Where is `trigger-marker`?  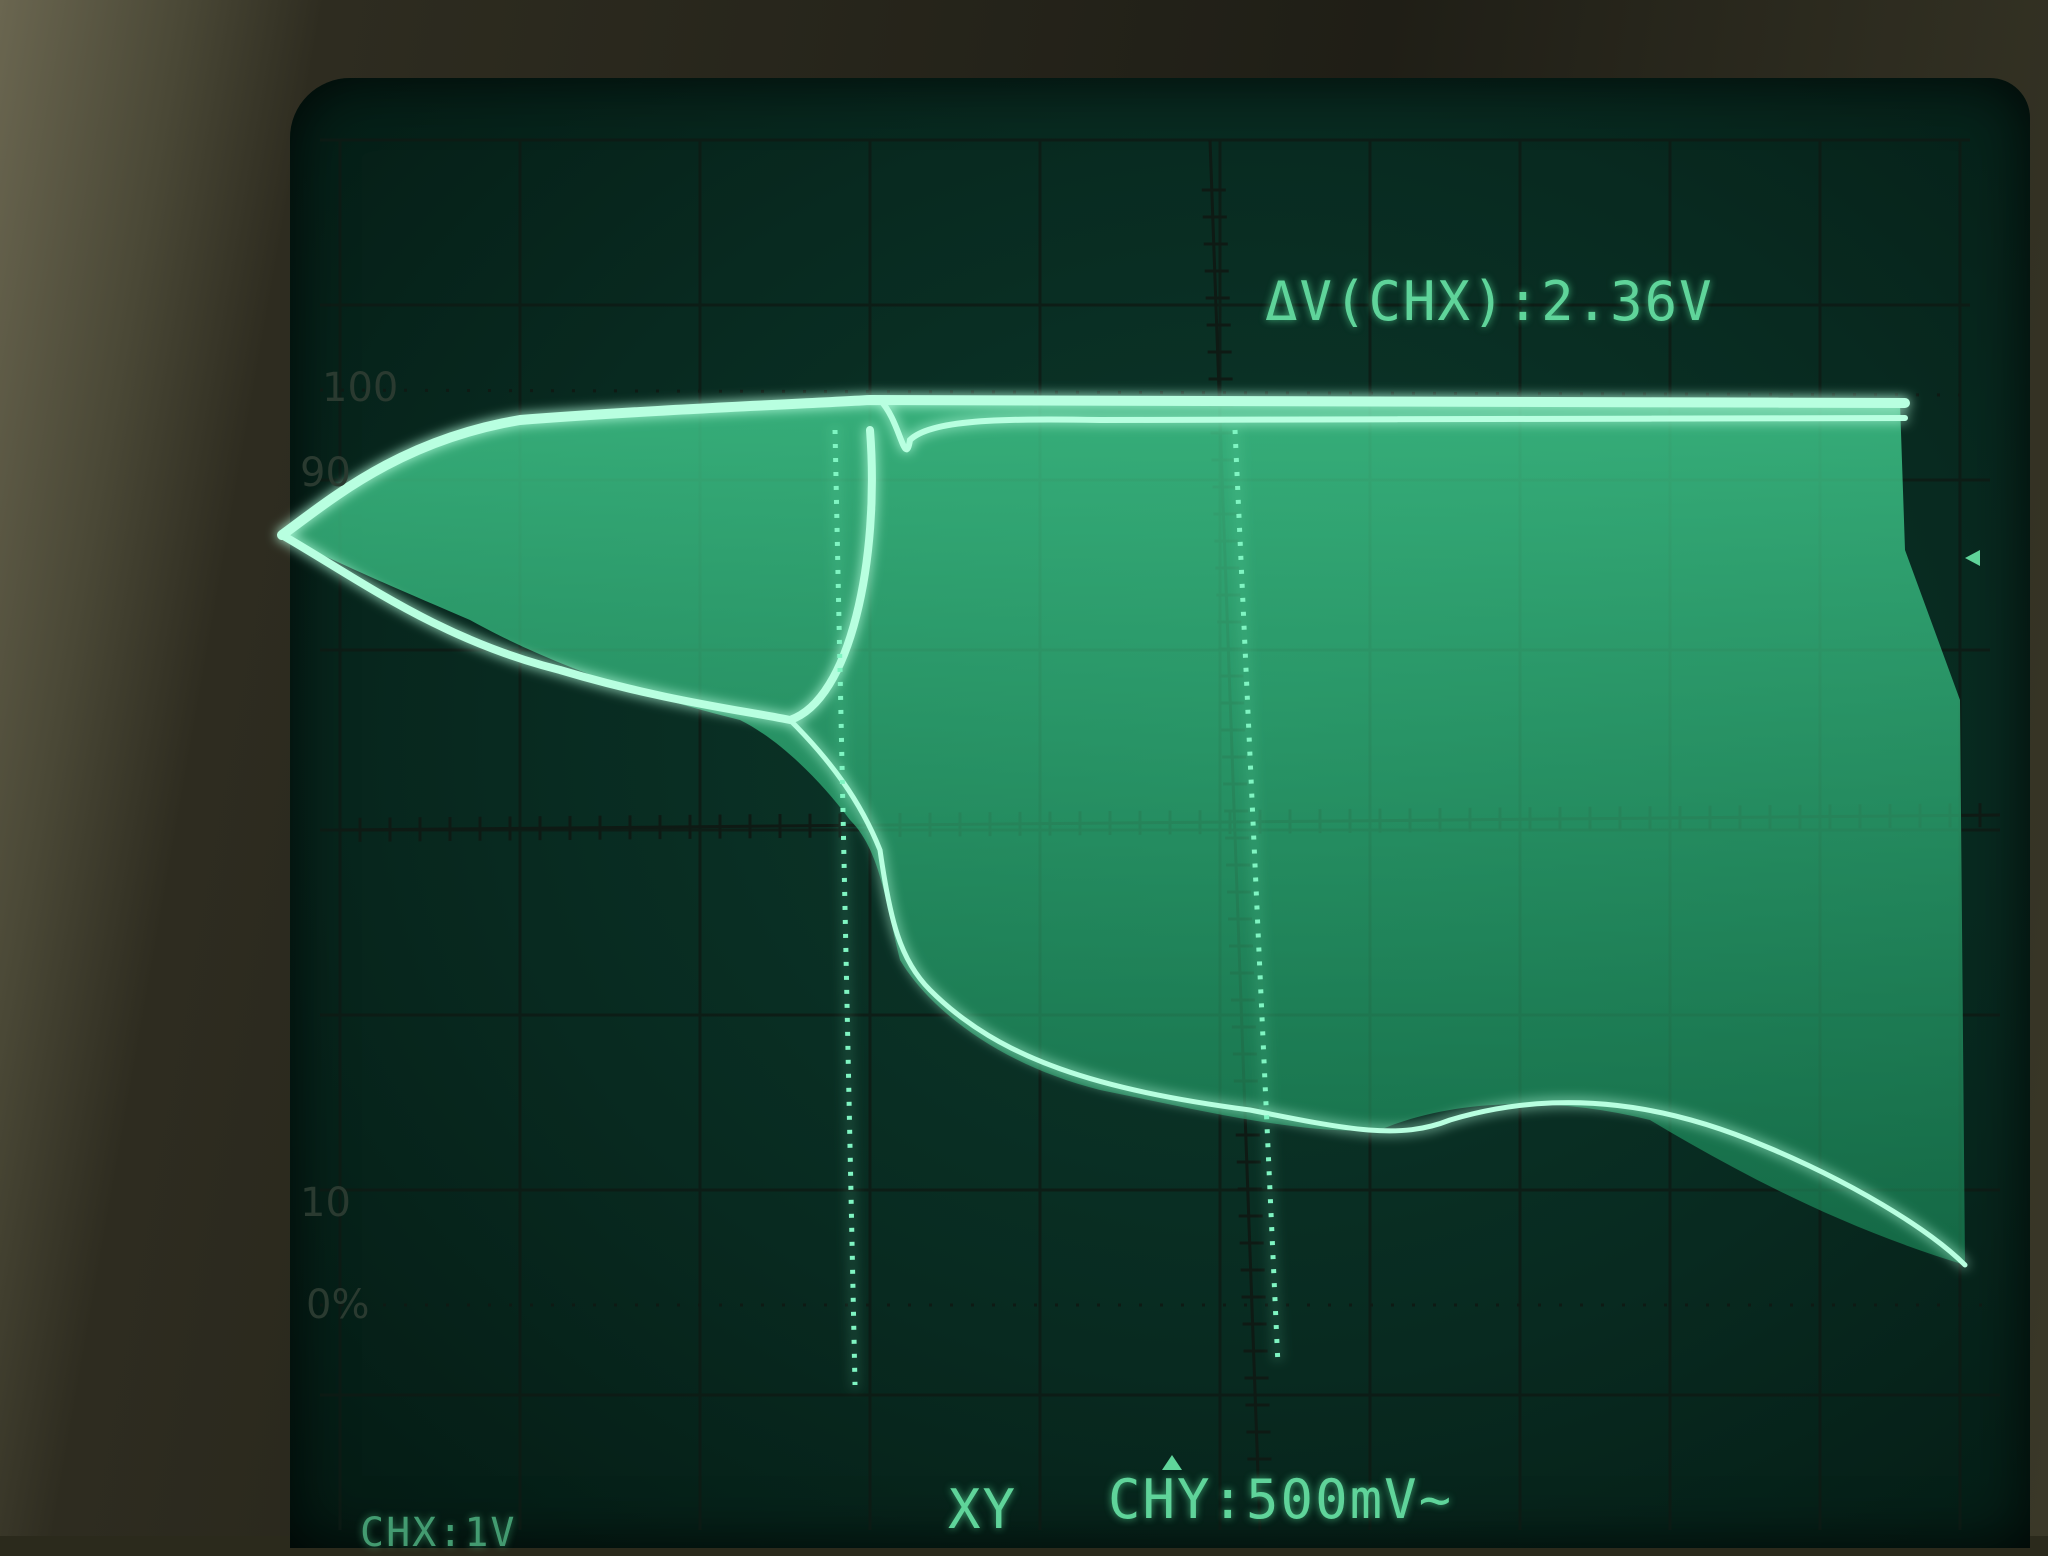
trigger-marker is located at coordinates (1172, 1462).